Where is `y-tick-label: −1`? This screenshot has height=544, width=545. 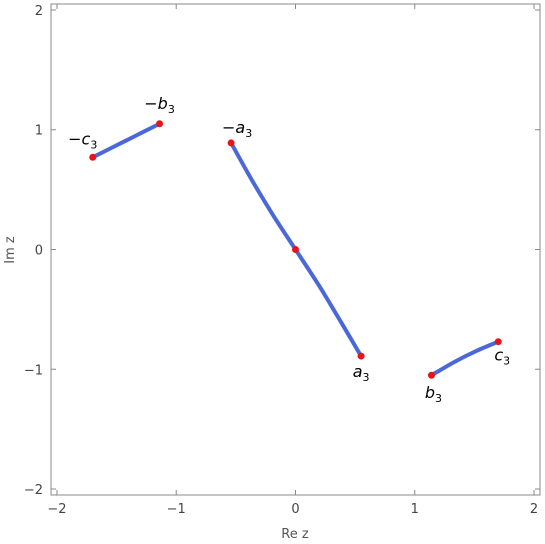
y-tick-label: −1 is located at coordinates (33, 370).